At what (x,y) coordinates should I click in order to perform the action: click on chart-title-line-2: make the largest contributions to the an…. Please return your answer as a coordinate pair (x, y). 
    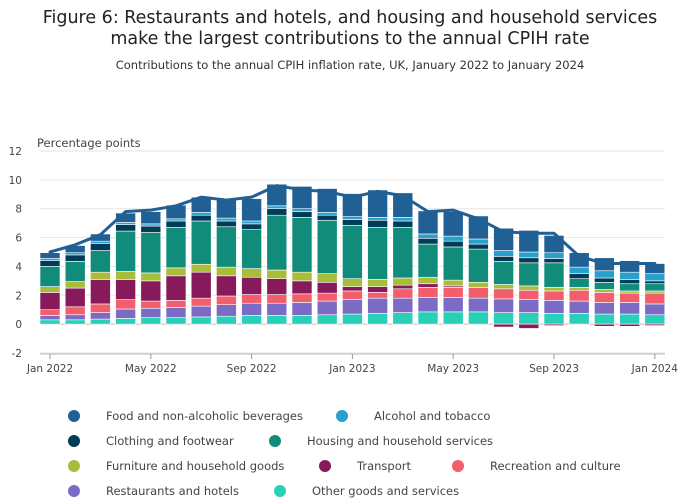
    Looking at the image, I should click on (350, 39).